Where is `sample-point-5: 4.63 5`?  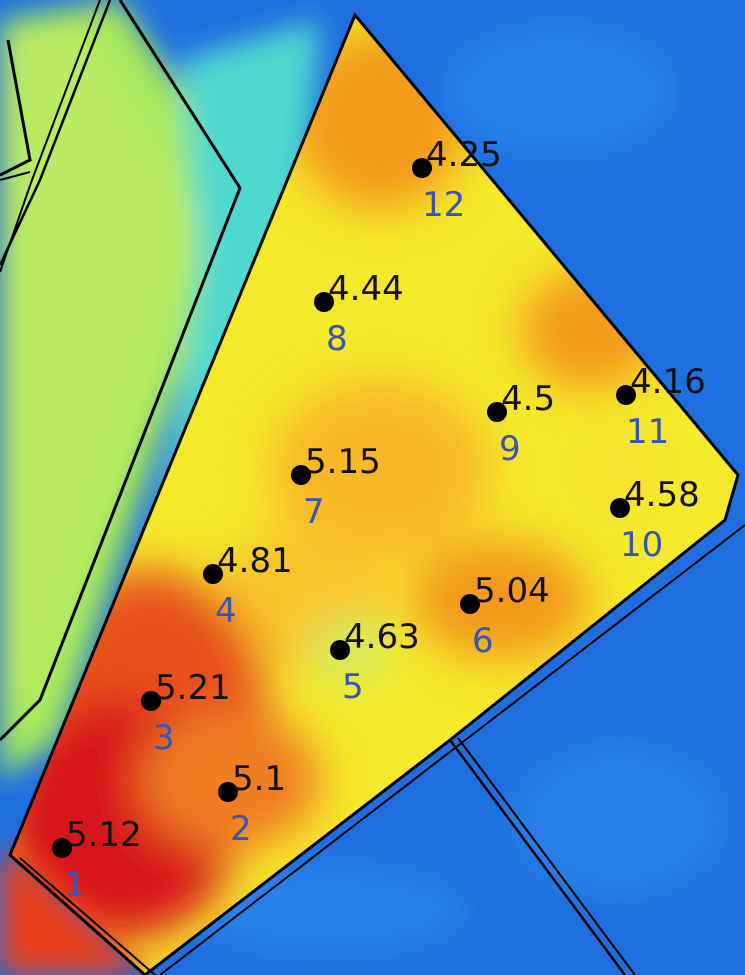
sample-point-5: 4.63 5 is located at coordinates (375, 662).